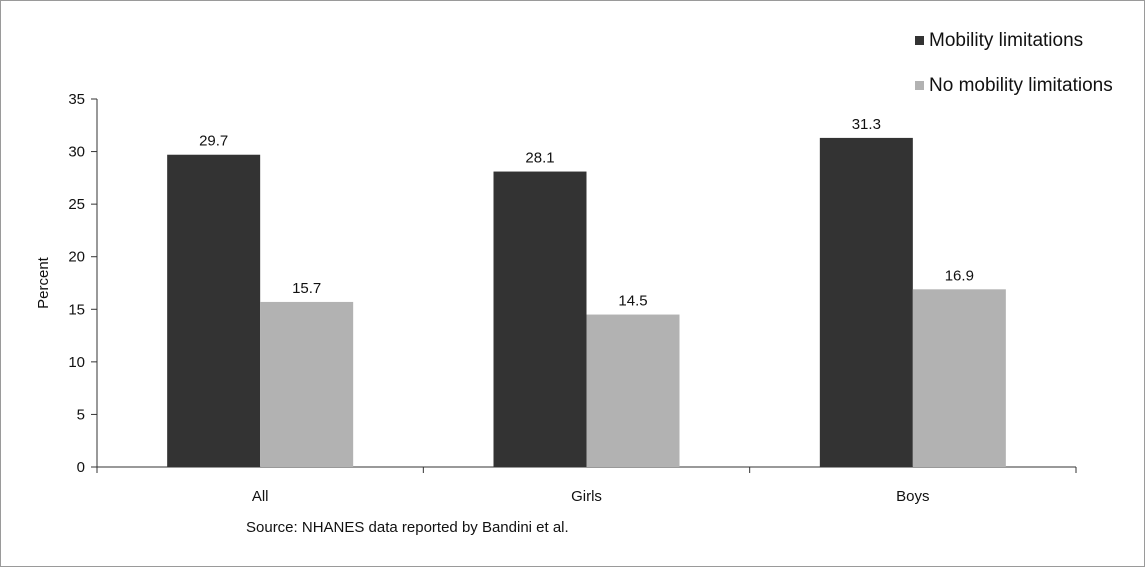 Image resolution: width=1147 pixels, height=569 pixels. Describe the element at coordinates (1021, 85) in the screenshot. I see `legend-label: No mobility limitations` at that location.